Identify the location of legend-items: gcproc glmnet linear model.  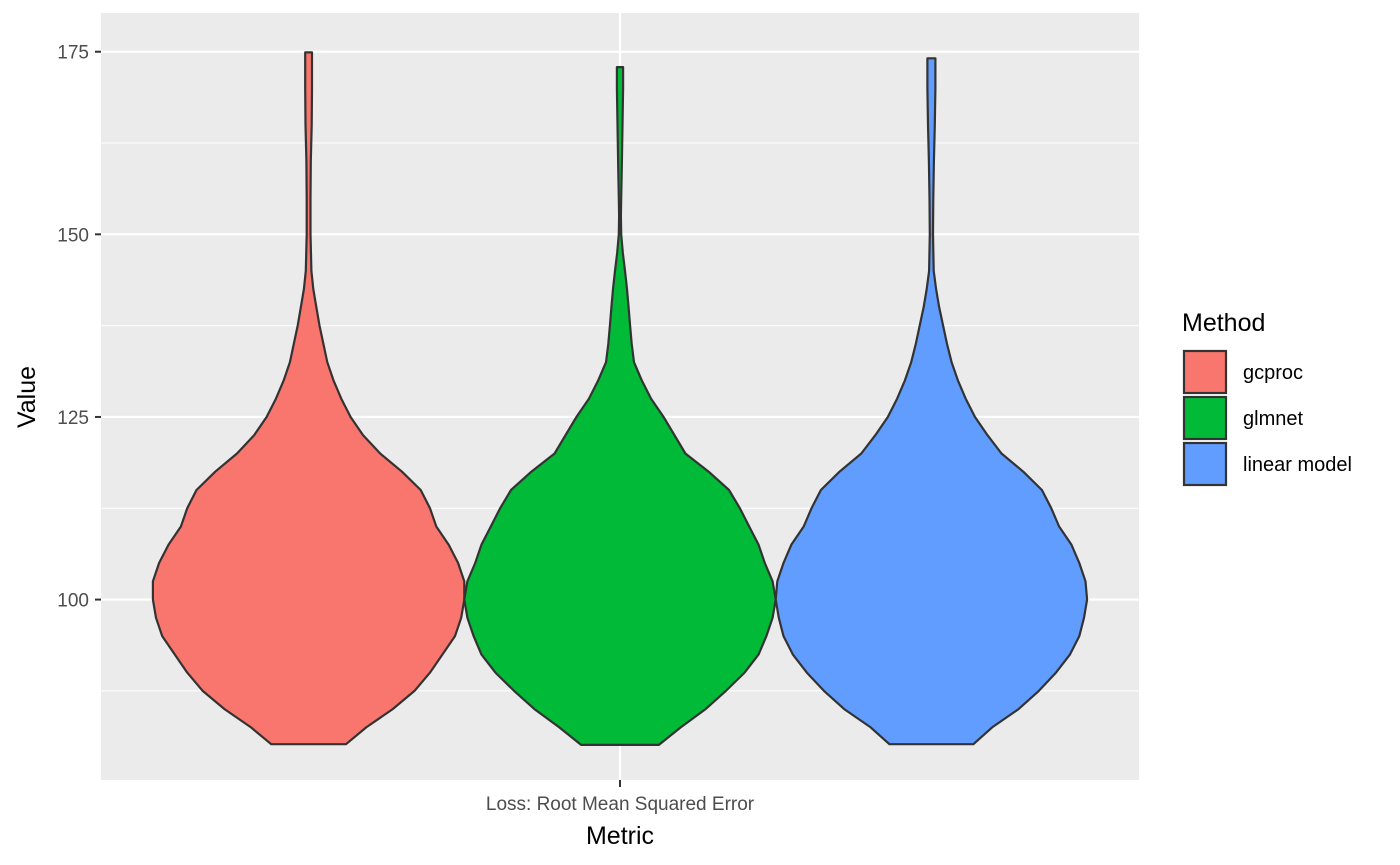
(1267, 418).